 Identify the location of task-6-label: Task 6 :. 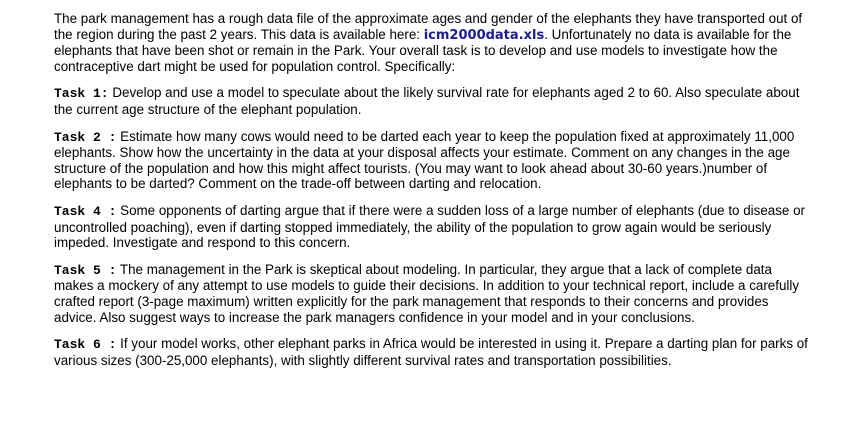
(85, 345).